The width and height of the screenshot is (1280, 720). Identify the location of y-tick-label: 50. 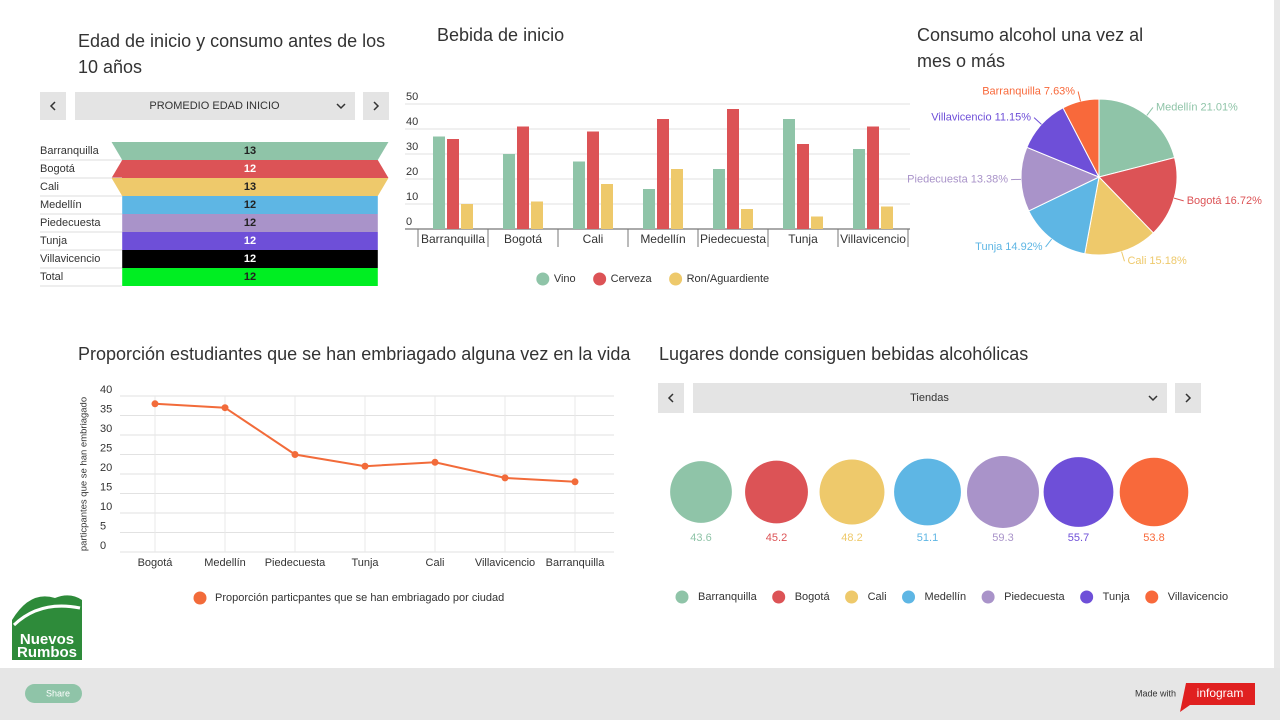
(412, 97).